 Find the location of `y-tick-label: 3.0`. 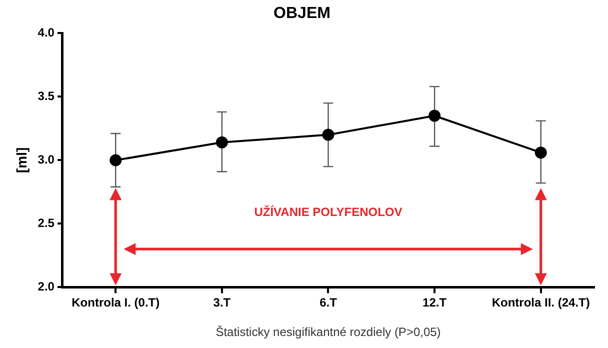

y-tick-label: 3.0 is located at coordinates (46, 159).